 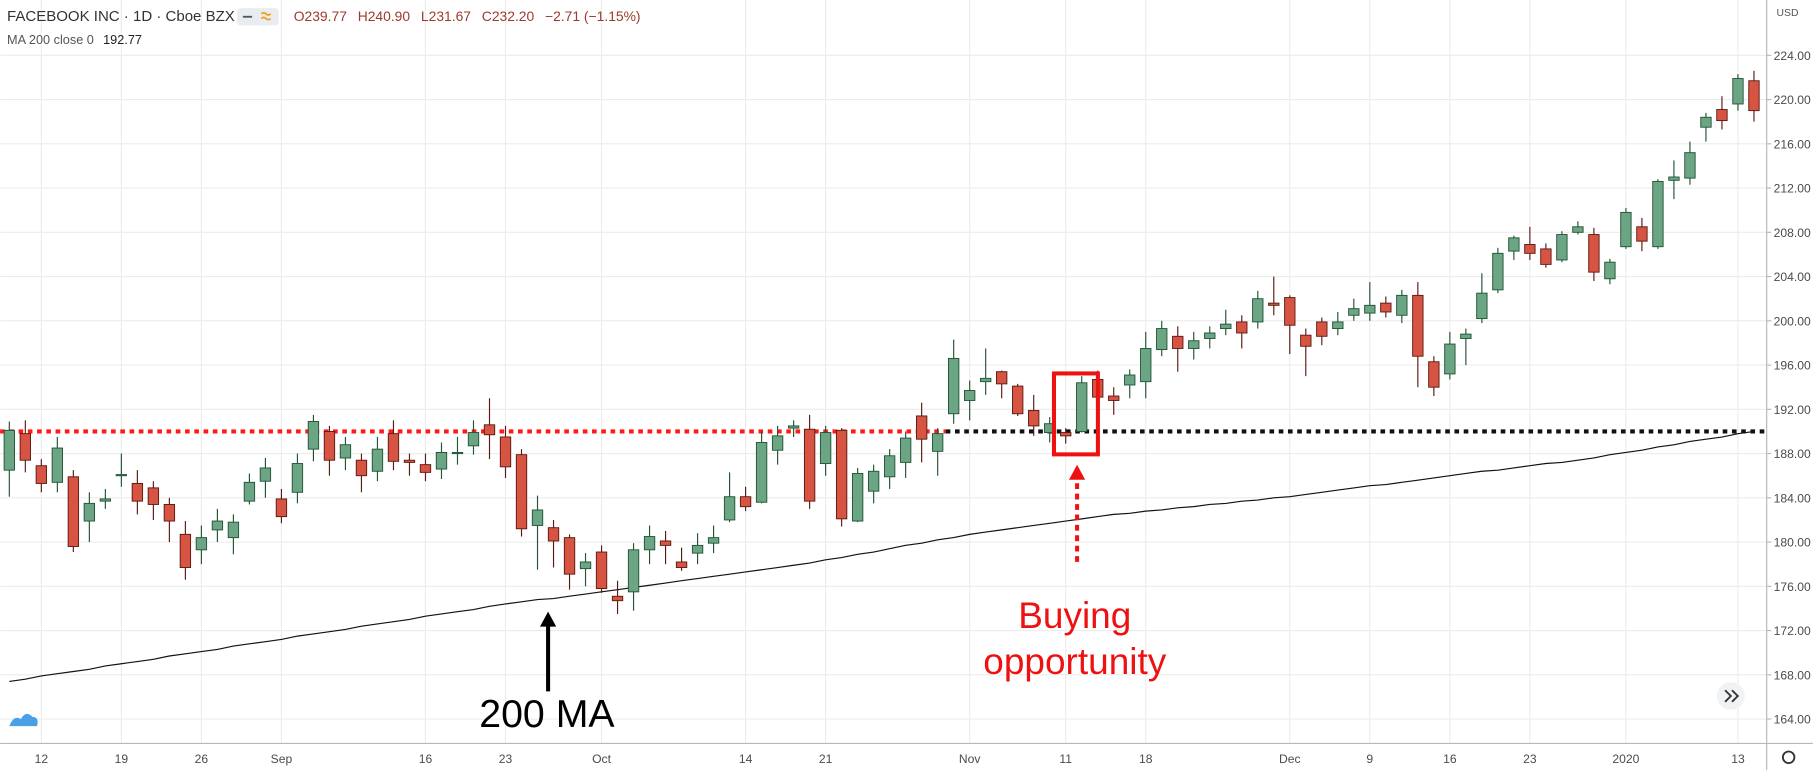 I want to click on ohlc-change: −2.71 (−1.15%), so click(x=593, y=16).